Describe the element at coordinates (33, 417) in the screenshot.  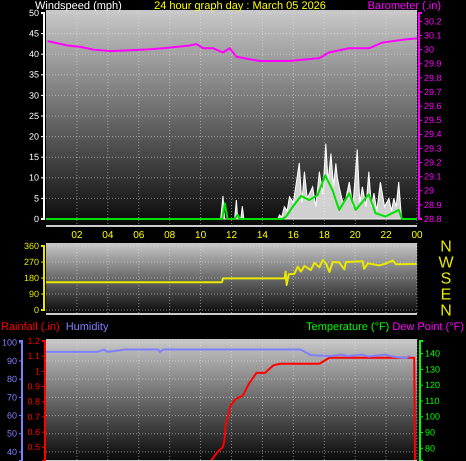
I see `y2-tick-label: 0.7` at that location.